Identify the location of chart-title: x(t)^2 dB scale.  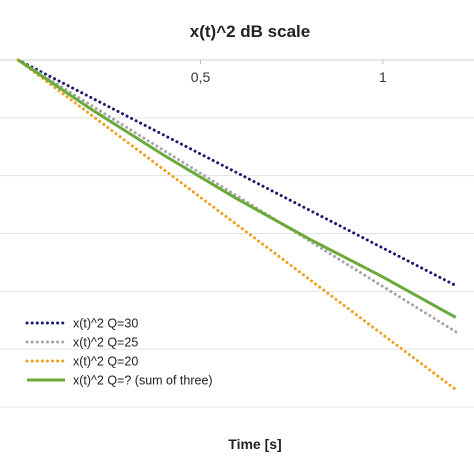
(250, 31).